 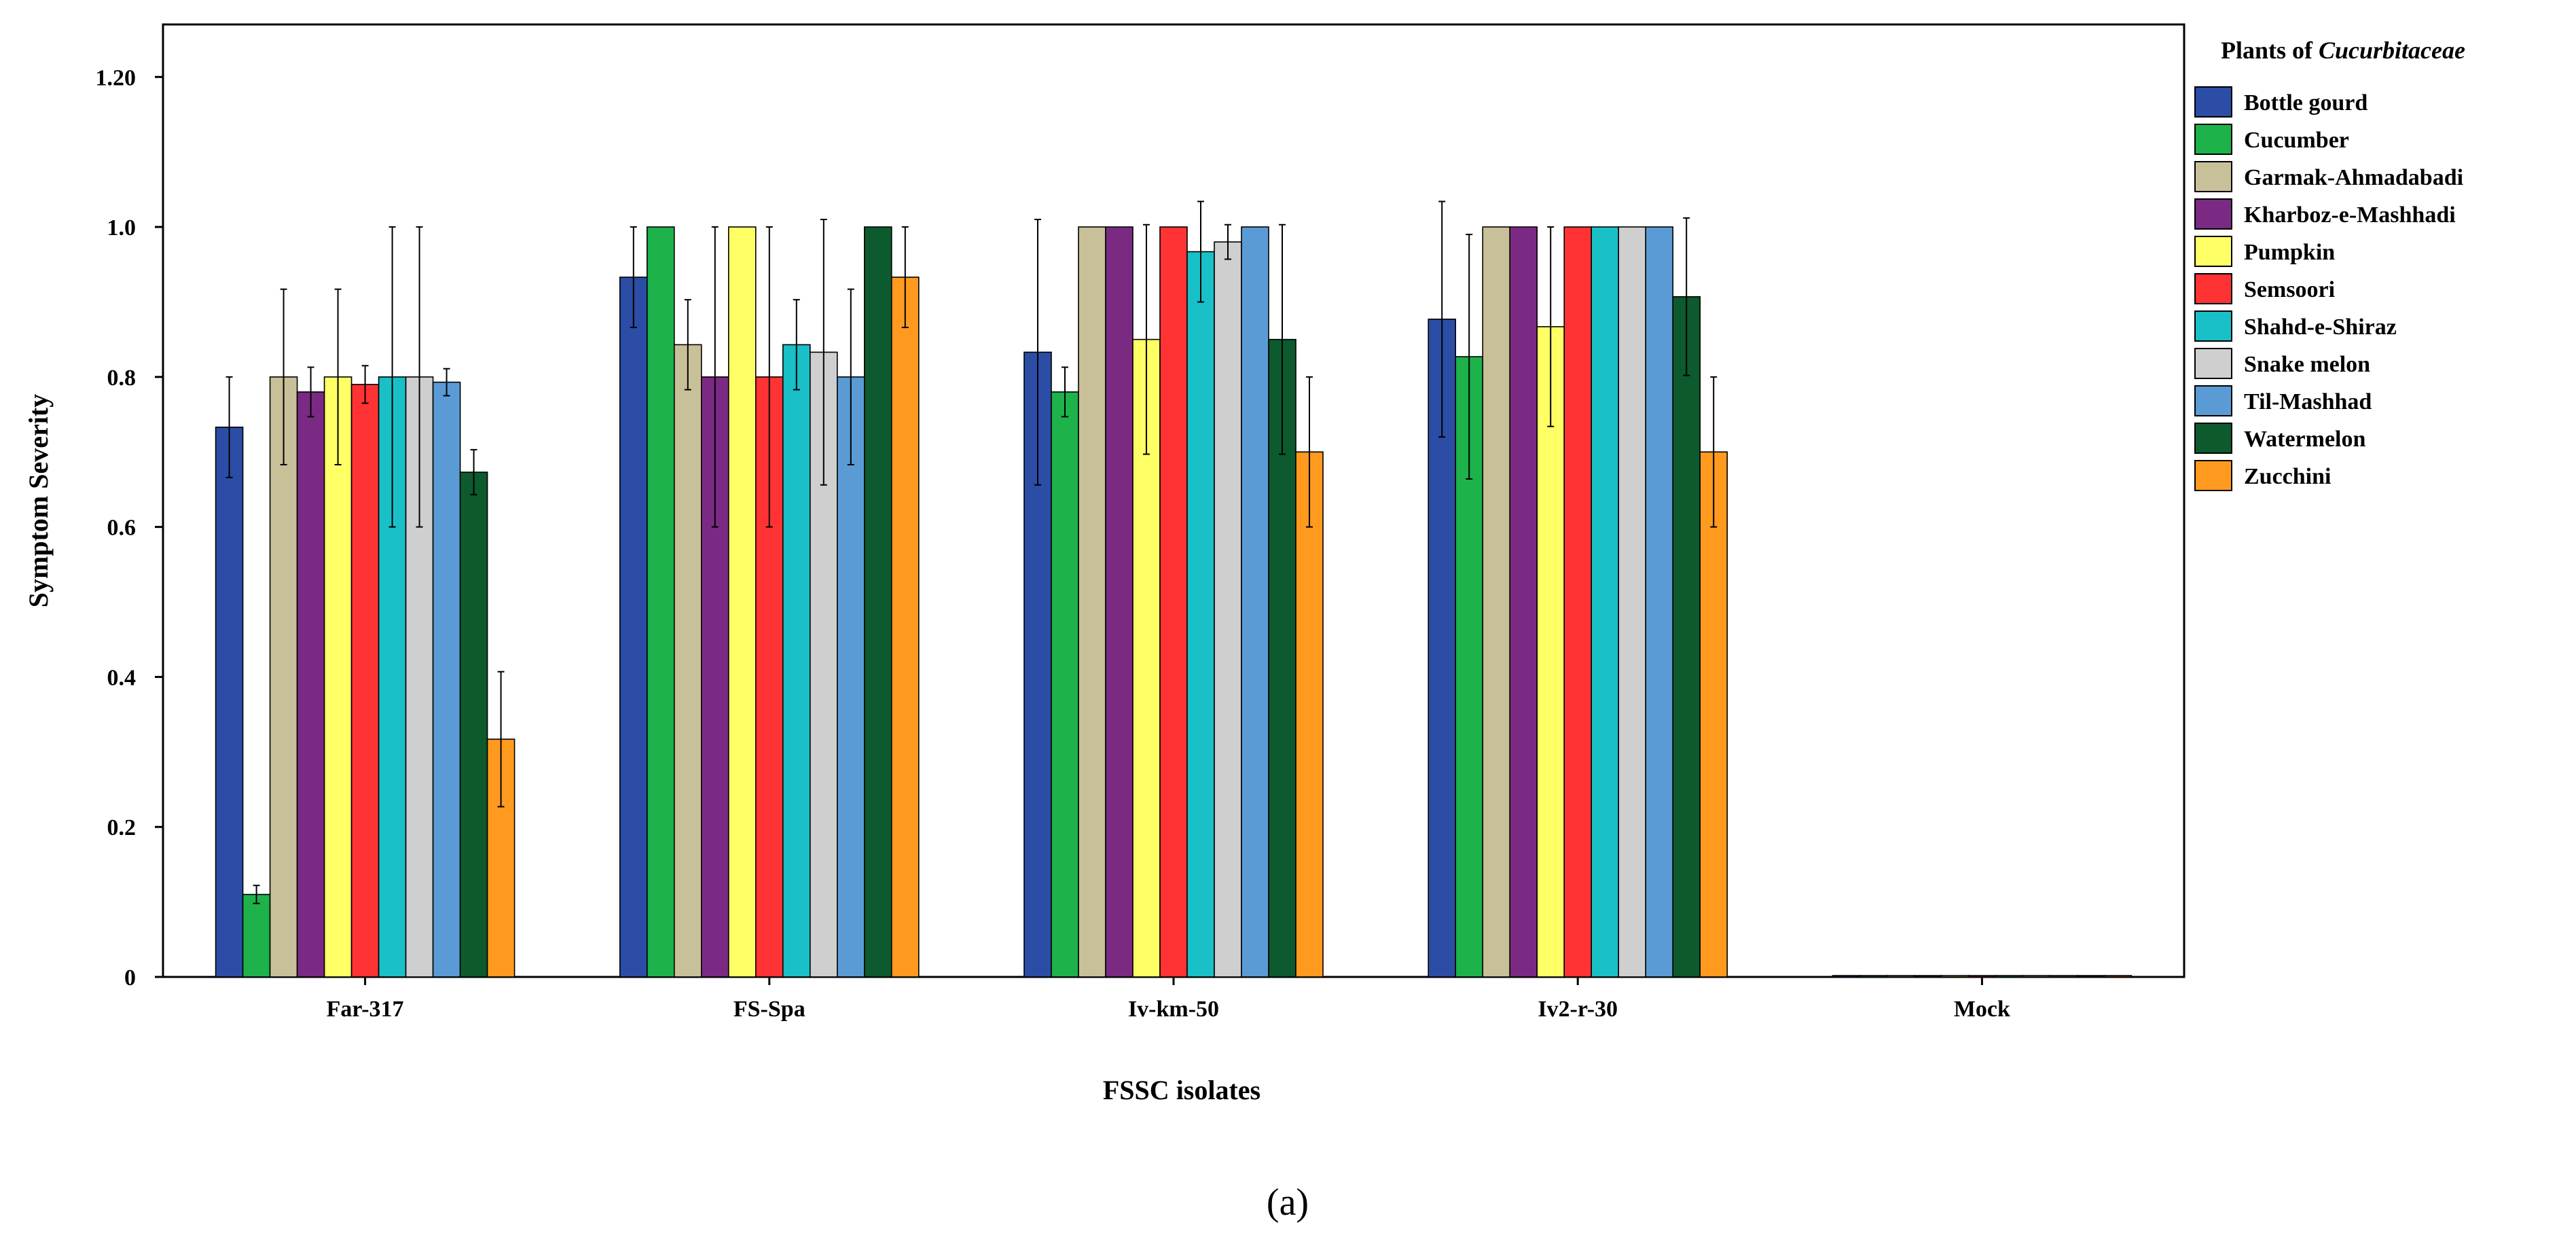 I want to click on x-axis-title: FSSC isolates, so click(x=1181, y=1090).